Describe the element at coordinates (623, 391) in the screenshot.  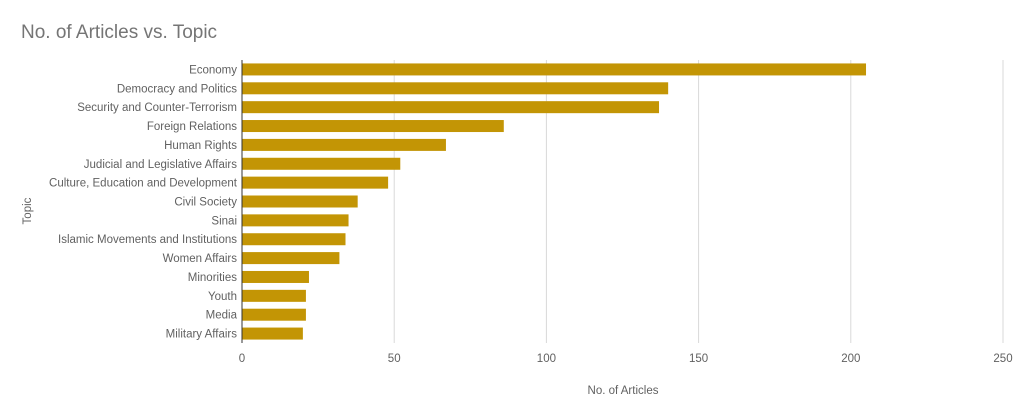
I see `x-axis-title: No. of Articles` at that location.